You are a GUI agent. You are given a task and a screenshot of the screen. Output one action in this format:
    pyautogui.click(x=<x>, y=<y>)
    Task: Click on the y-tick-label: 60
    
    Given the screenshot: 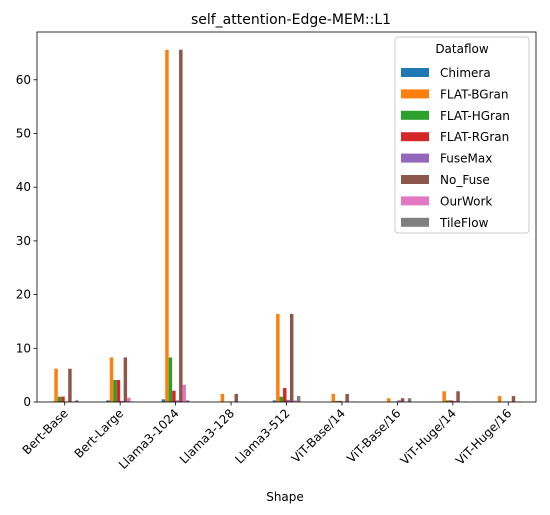 What is the action you would take?
    pyautogui.click(x=23, y=80)
    